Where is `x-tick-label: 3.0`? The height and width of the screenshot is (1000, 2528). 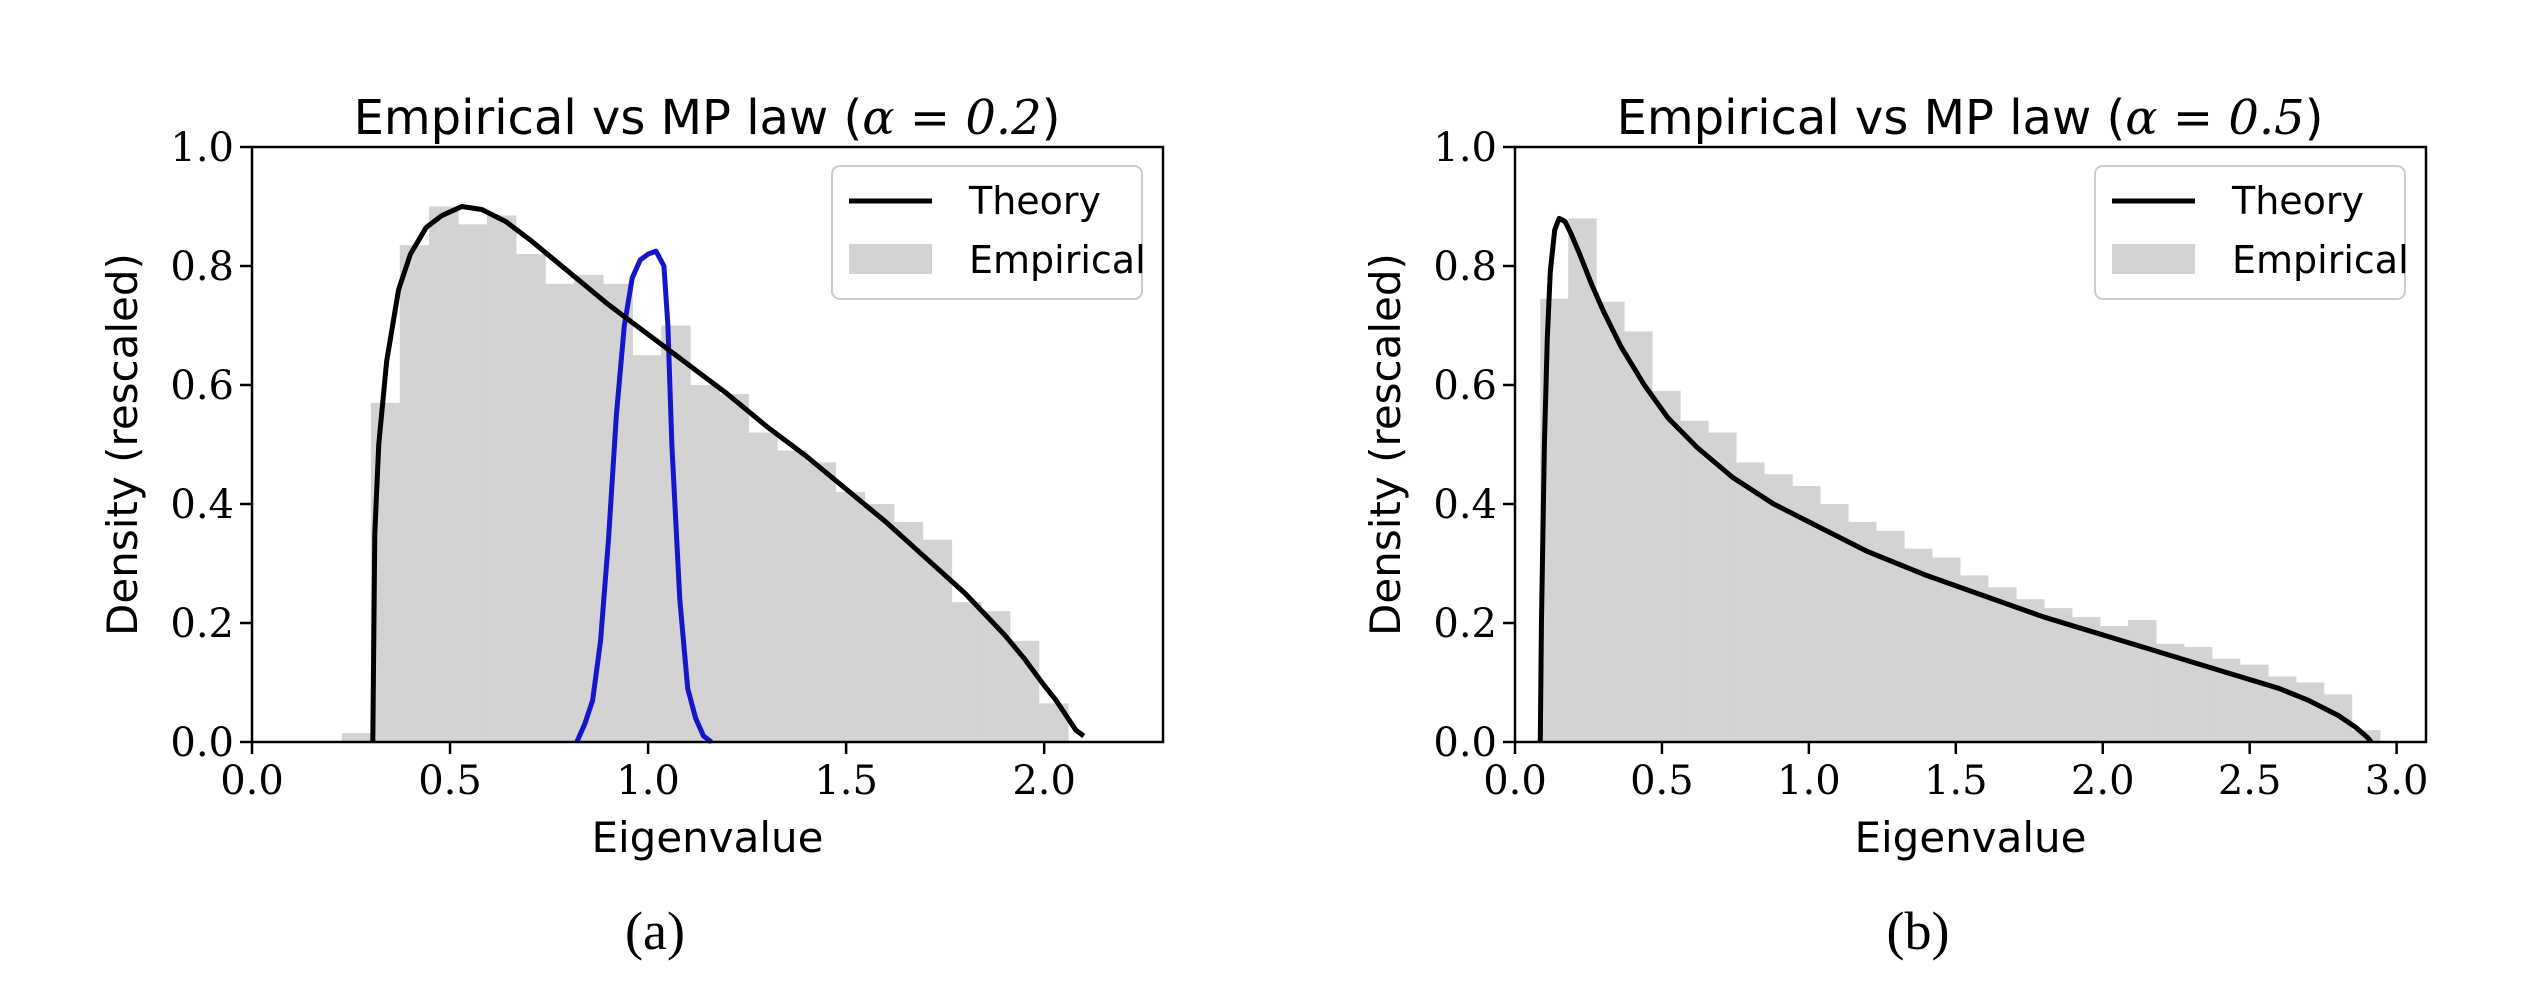 x-tick-label: 3.0 is located at coordinates (2397, 781).